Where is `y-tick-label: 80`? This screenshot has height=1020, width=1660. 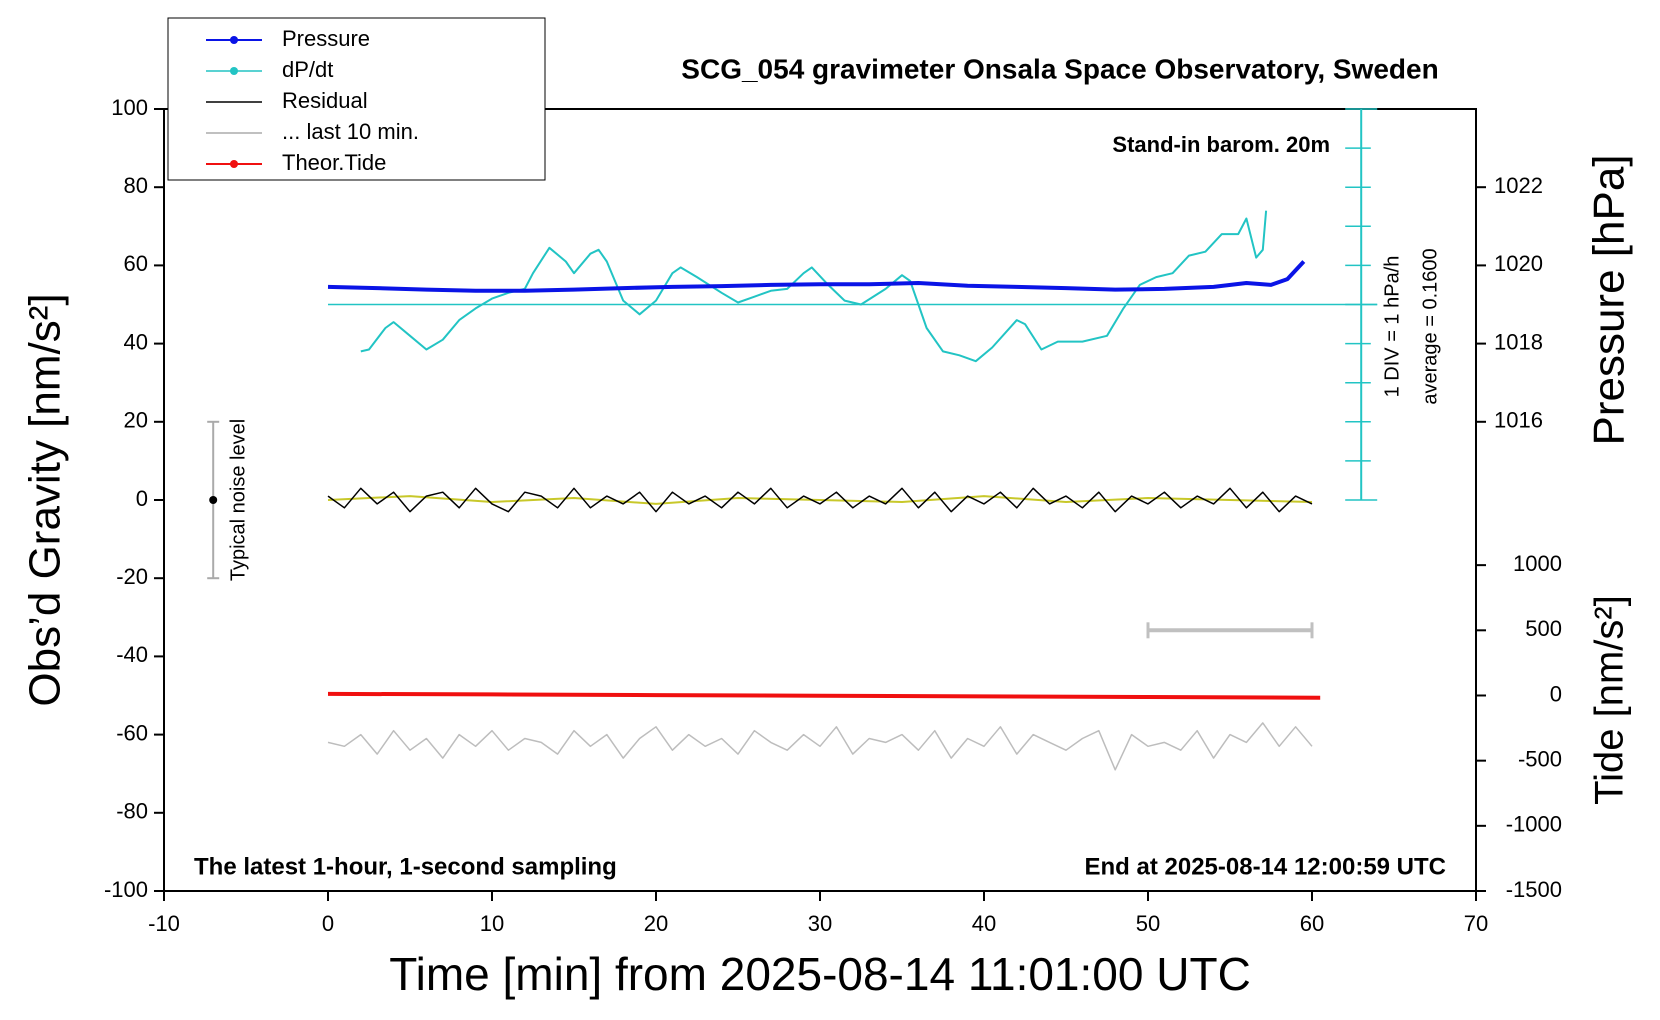 y-tick-label: 80 is located at coordinates (136, 185).